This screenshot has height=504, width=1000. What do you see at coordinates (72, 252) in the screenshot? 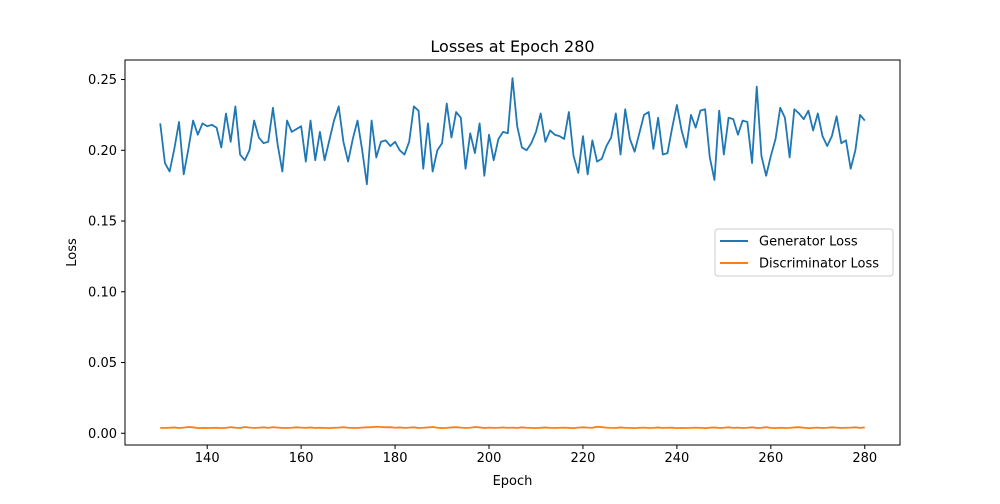
I see `y-axis-label: Loss` at bounding box center [72, 252].